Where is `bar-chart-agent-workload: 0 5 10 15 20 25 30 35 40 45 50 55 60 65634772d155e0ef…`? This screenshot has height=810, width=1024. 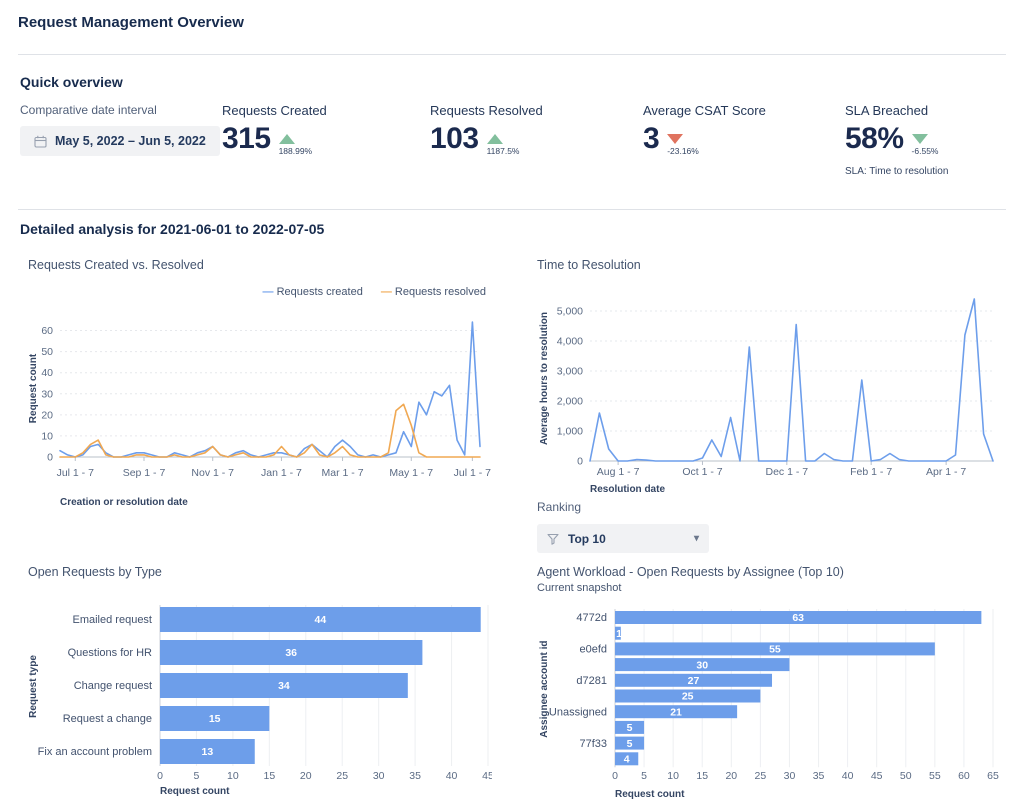 bar-chart-agent-workload: 0 5 10 15 20 25 30 35 40 45 50 55 60 65634772d155e0ef… is located at coordinates (769, 704).